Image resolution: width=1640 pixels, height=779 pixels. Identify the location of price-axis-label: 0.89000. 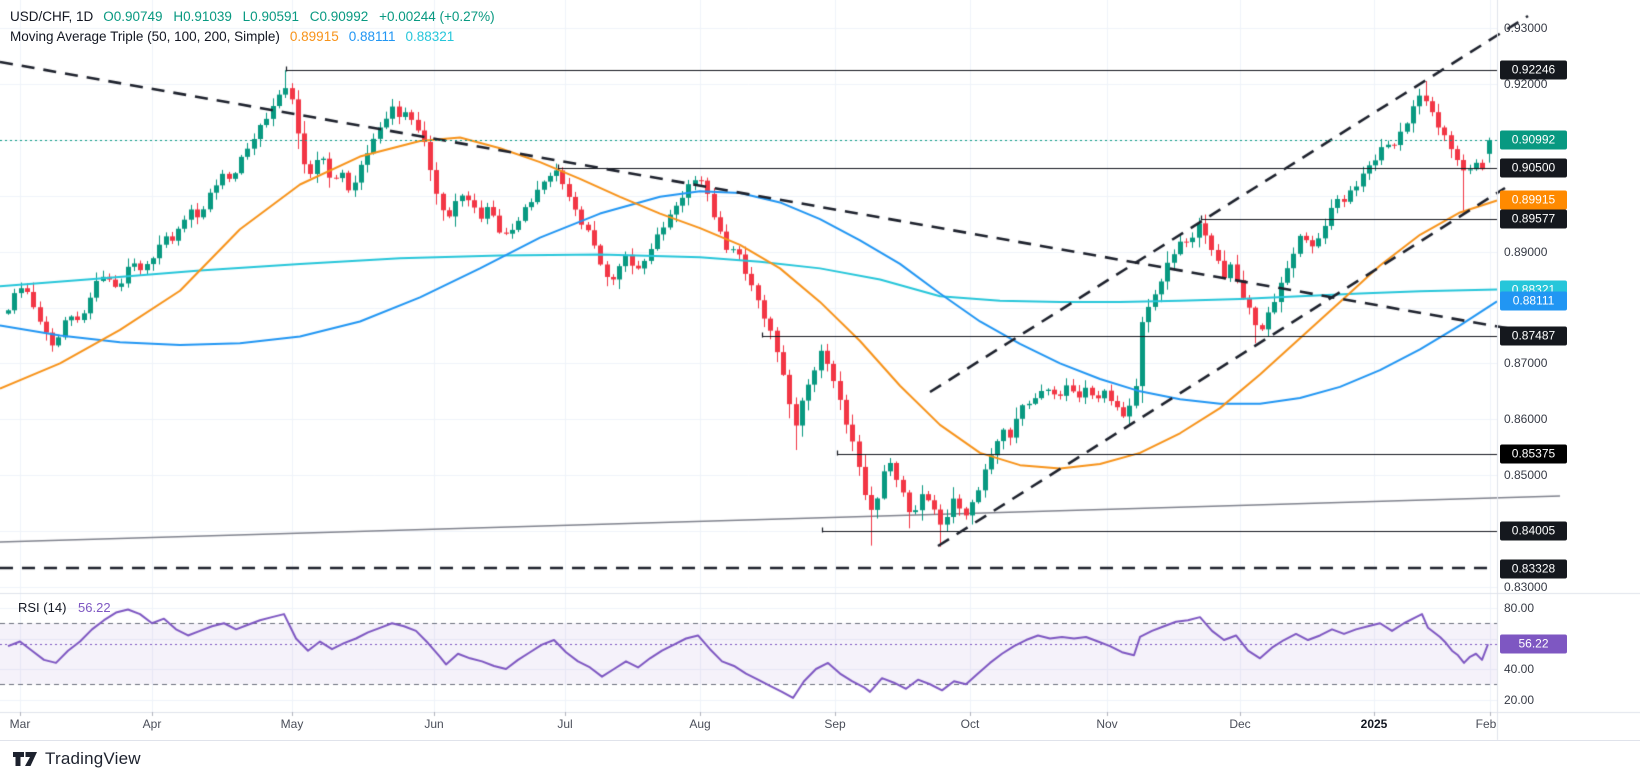
(1526, 251).